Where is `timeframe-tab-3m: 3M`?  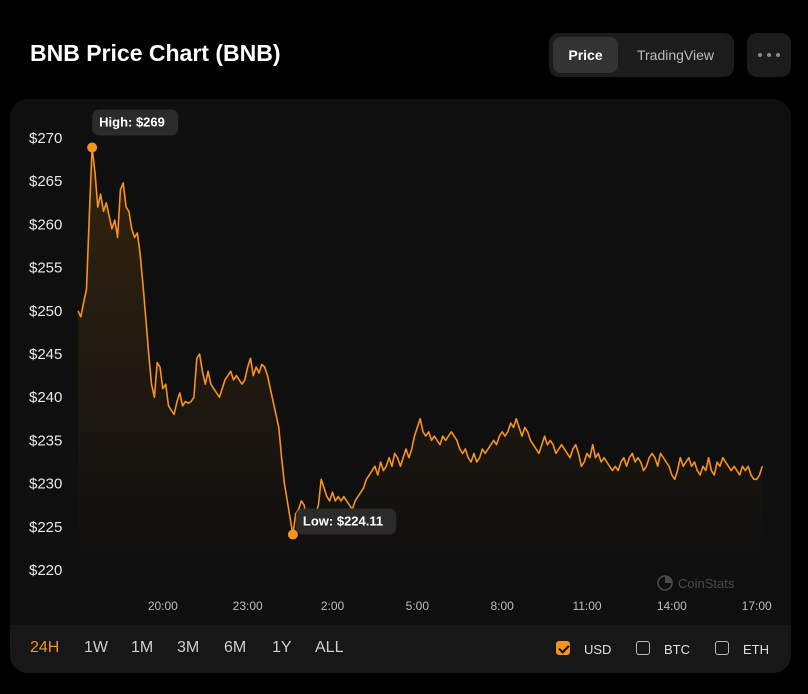
timeframe-tab-3m: 3M is located at coordinates (188, 647).